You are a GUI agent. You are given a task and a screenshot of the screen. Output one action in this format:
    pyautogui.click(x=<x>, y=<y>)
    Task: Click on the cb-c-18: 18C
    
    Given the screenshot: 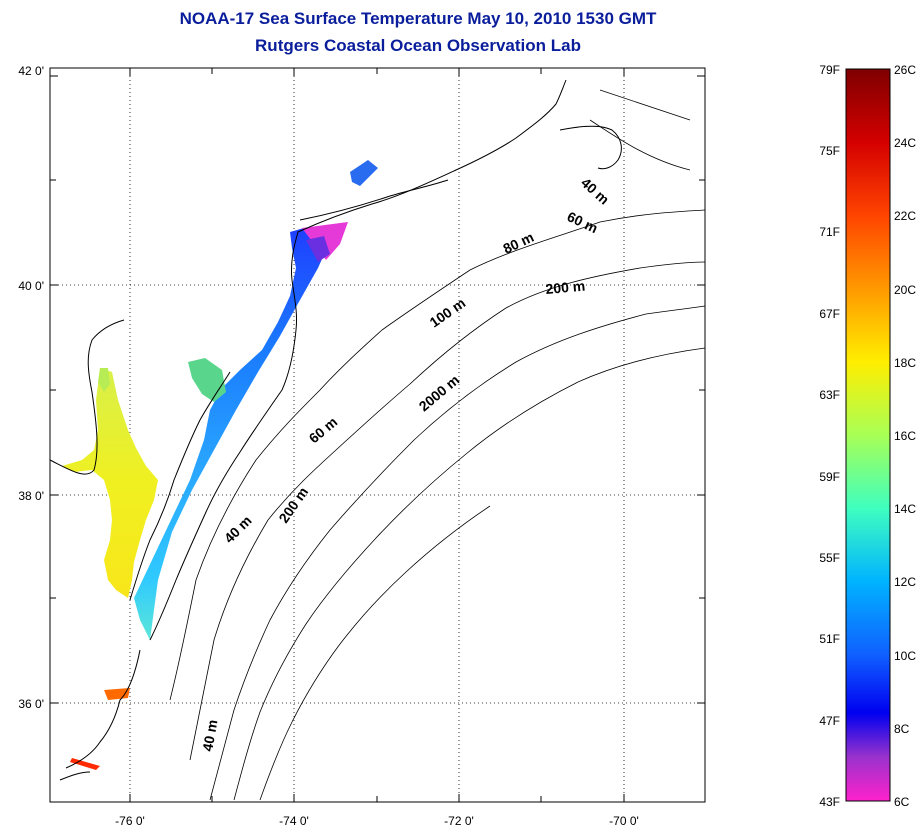 What is the action you would take?
    pyautogui.click(x=905, y=363)
    